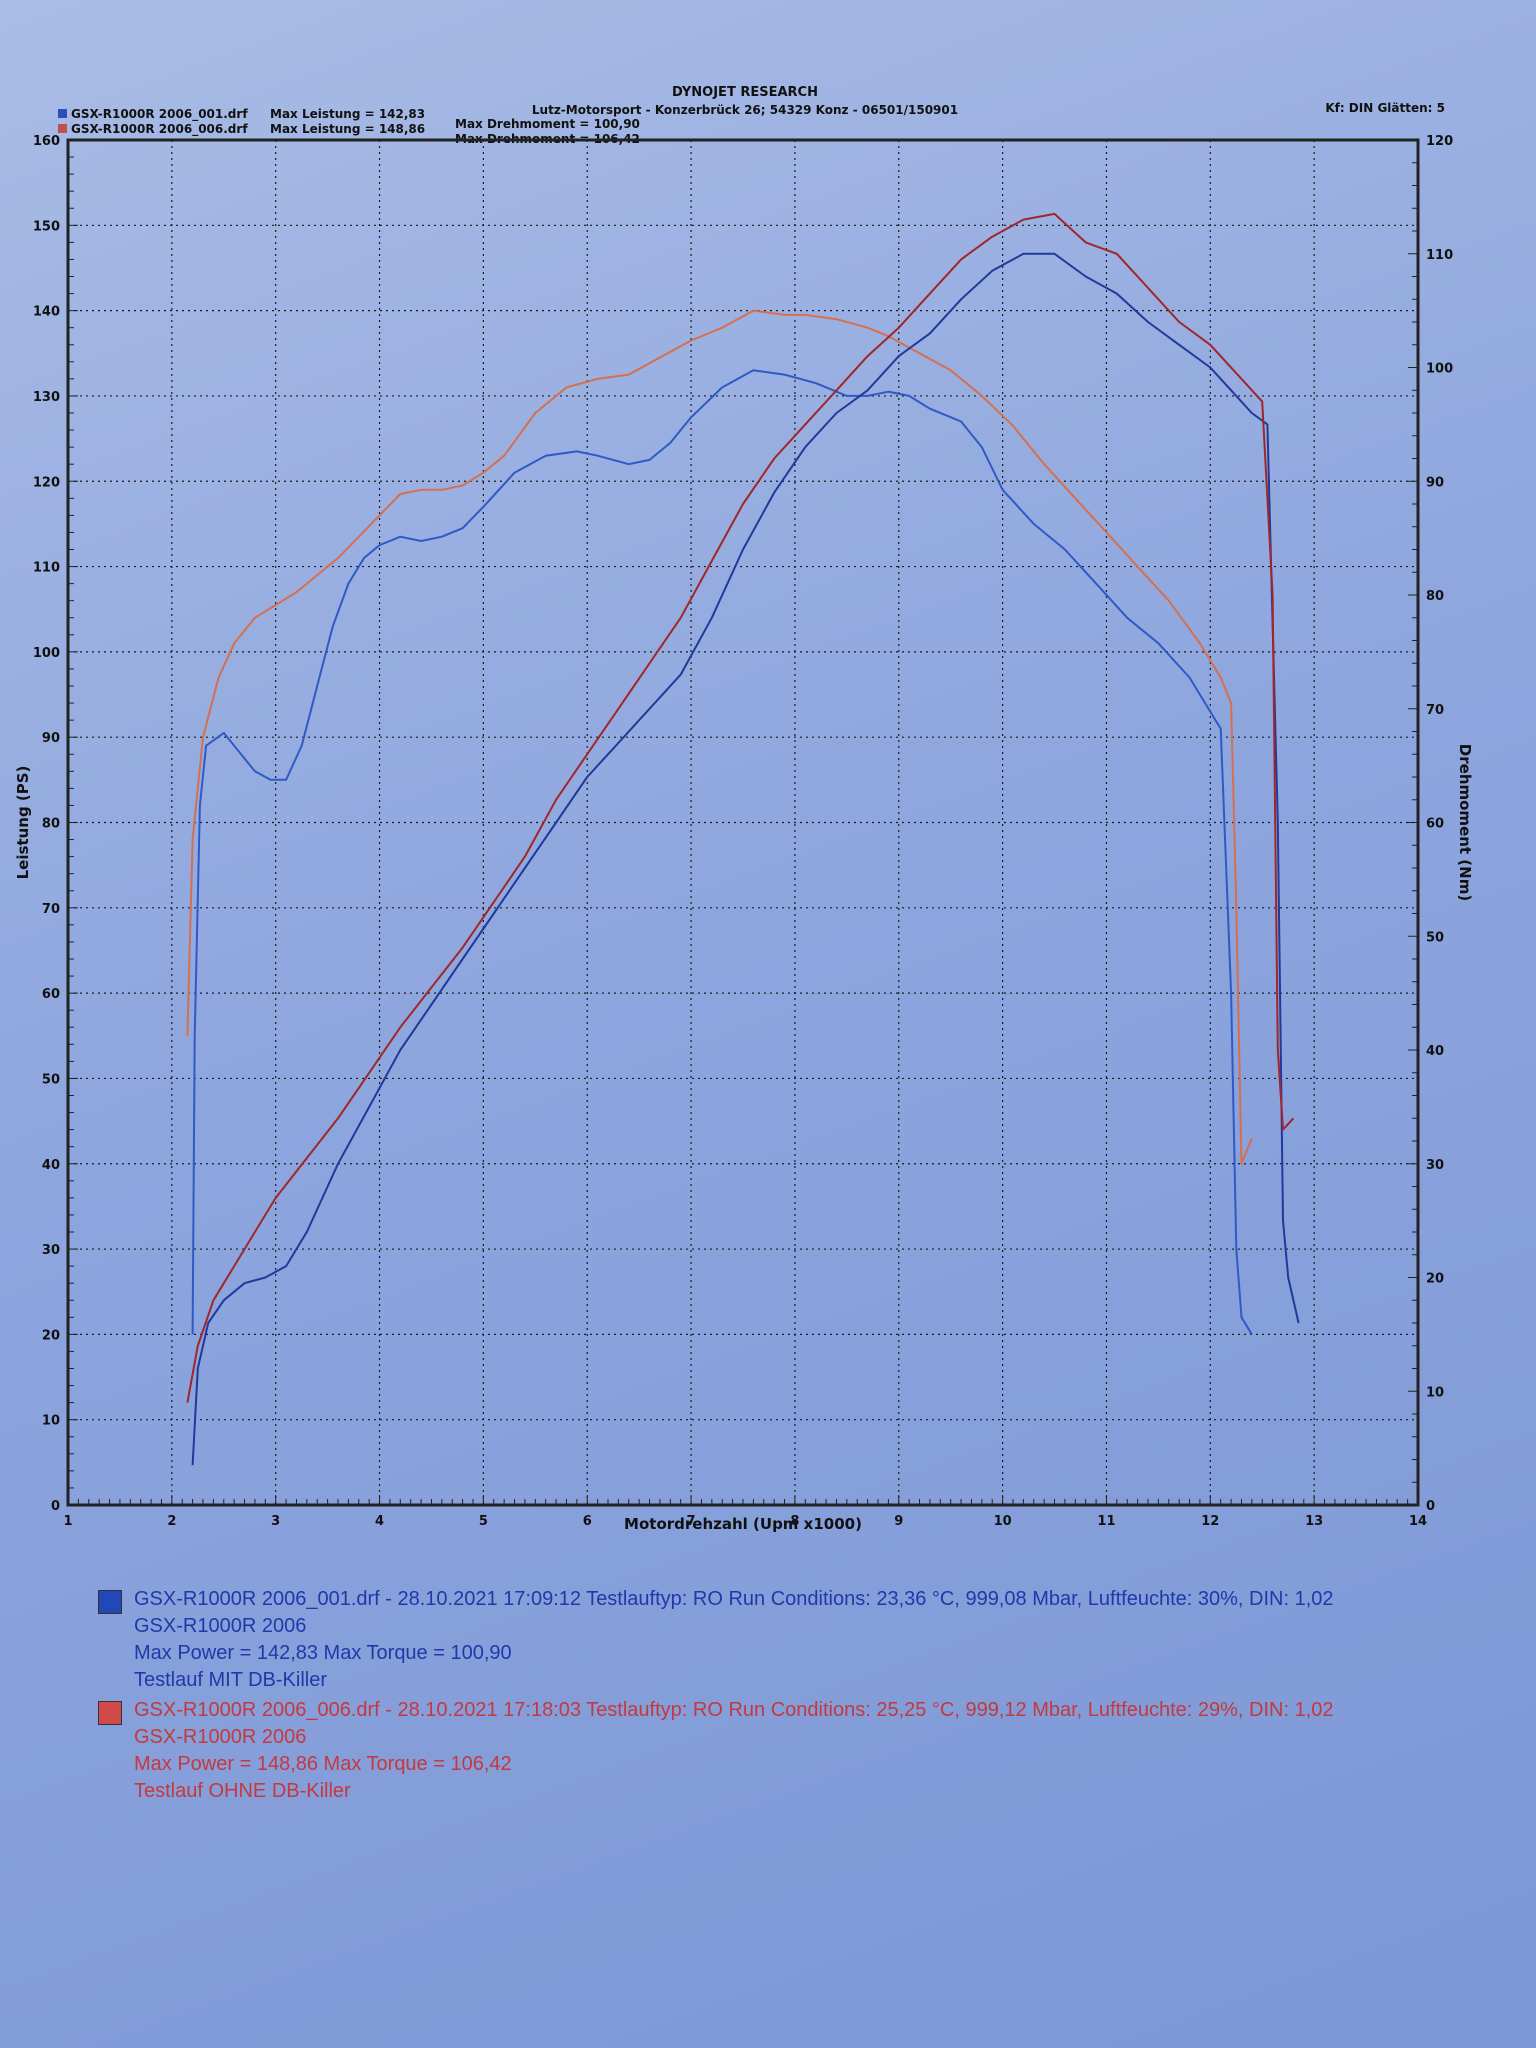 Image resolution: width=1536 pixels, height=2048 pixels. Describe the element at coordinates (110, 1602) in the screenshot. I see `run-swatch-blue` at that location.